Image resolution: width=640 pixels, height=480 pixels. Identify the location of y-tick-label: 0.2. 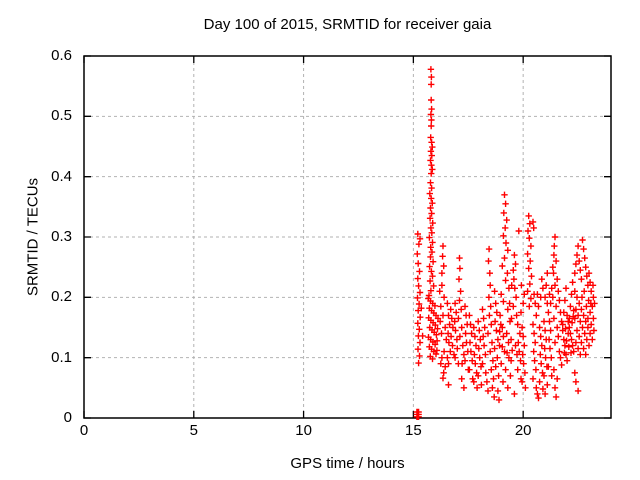
(61, 297).